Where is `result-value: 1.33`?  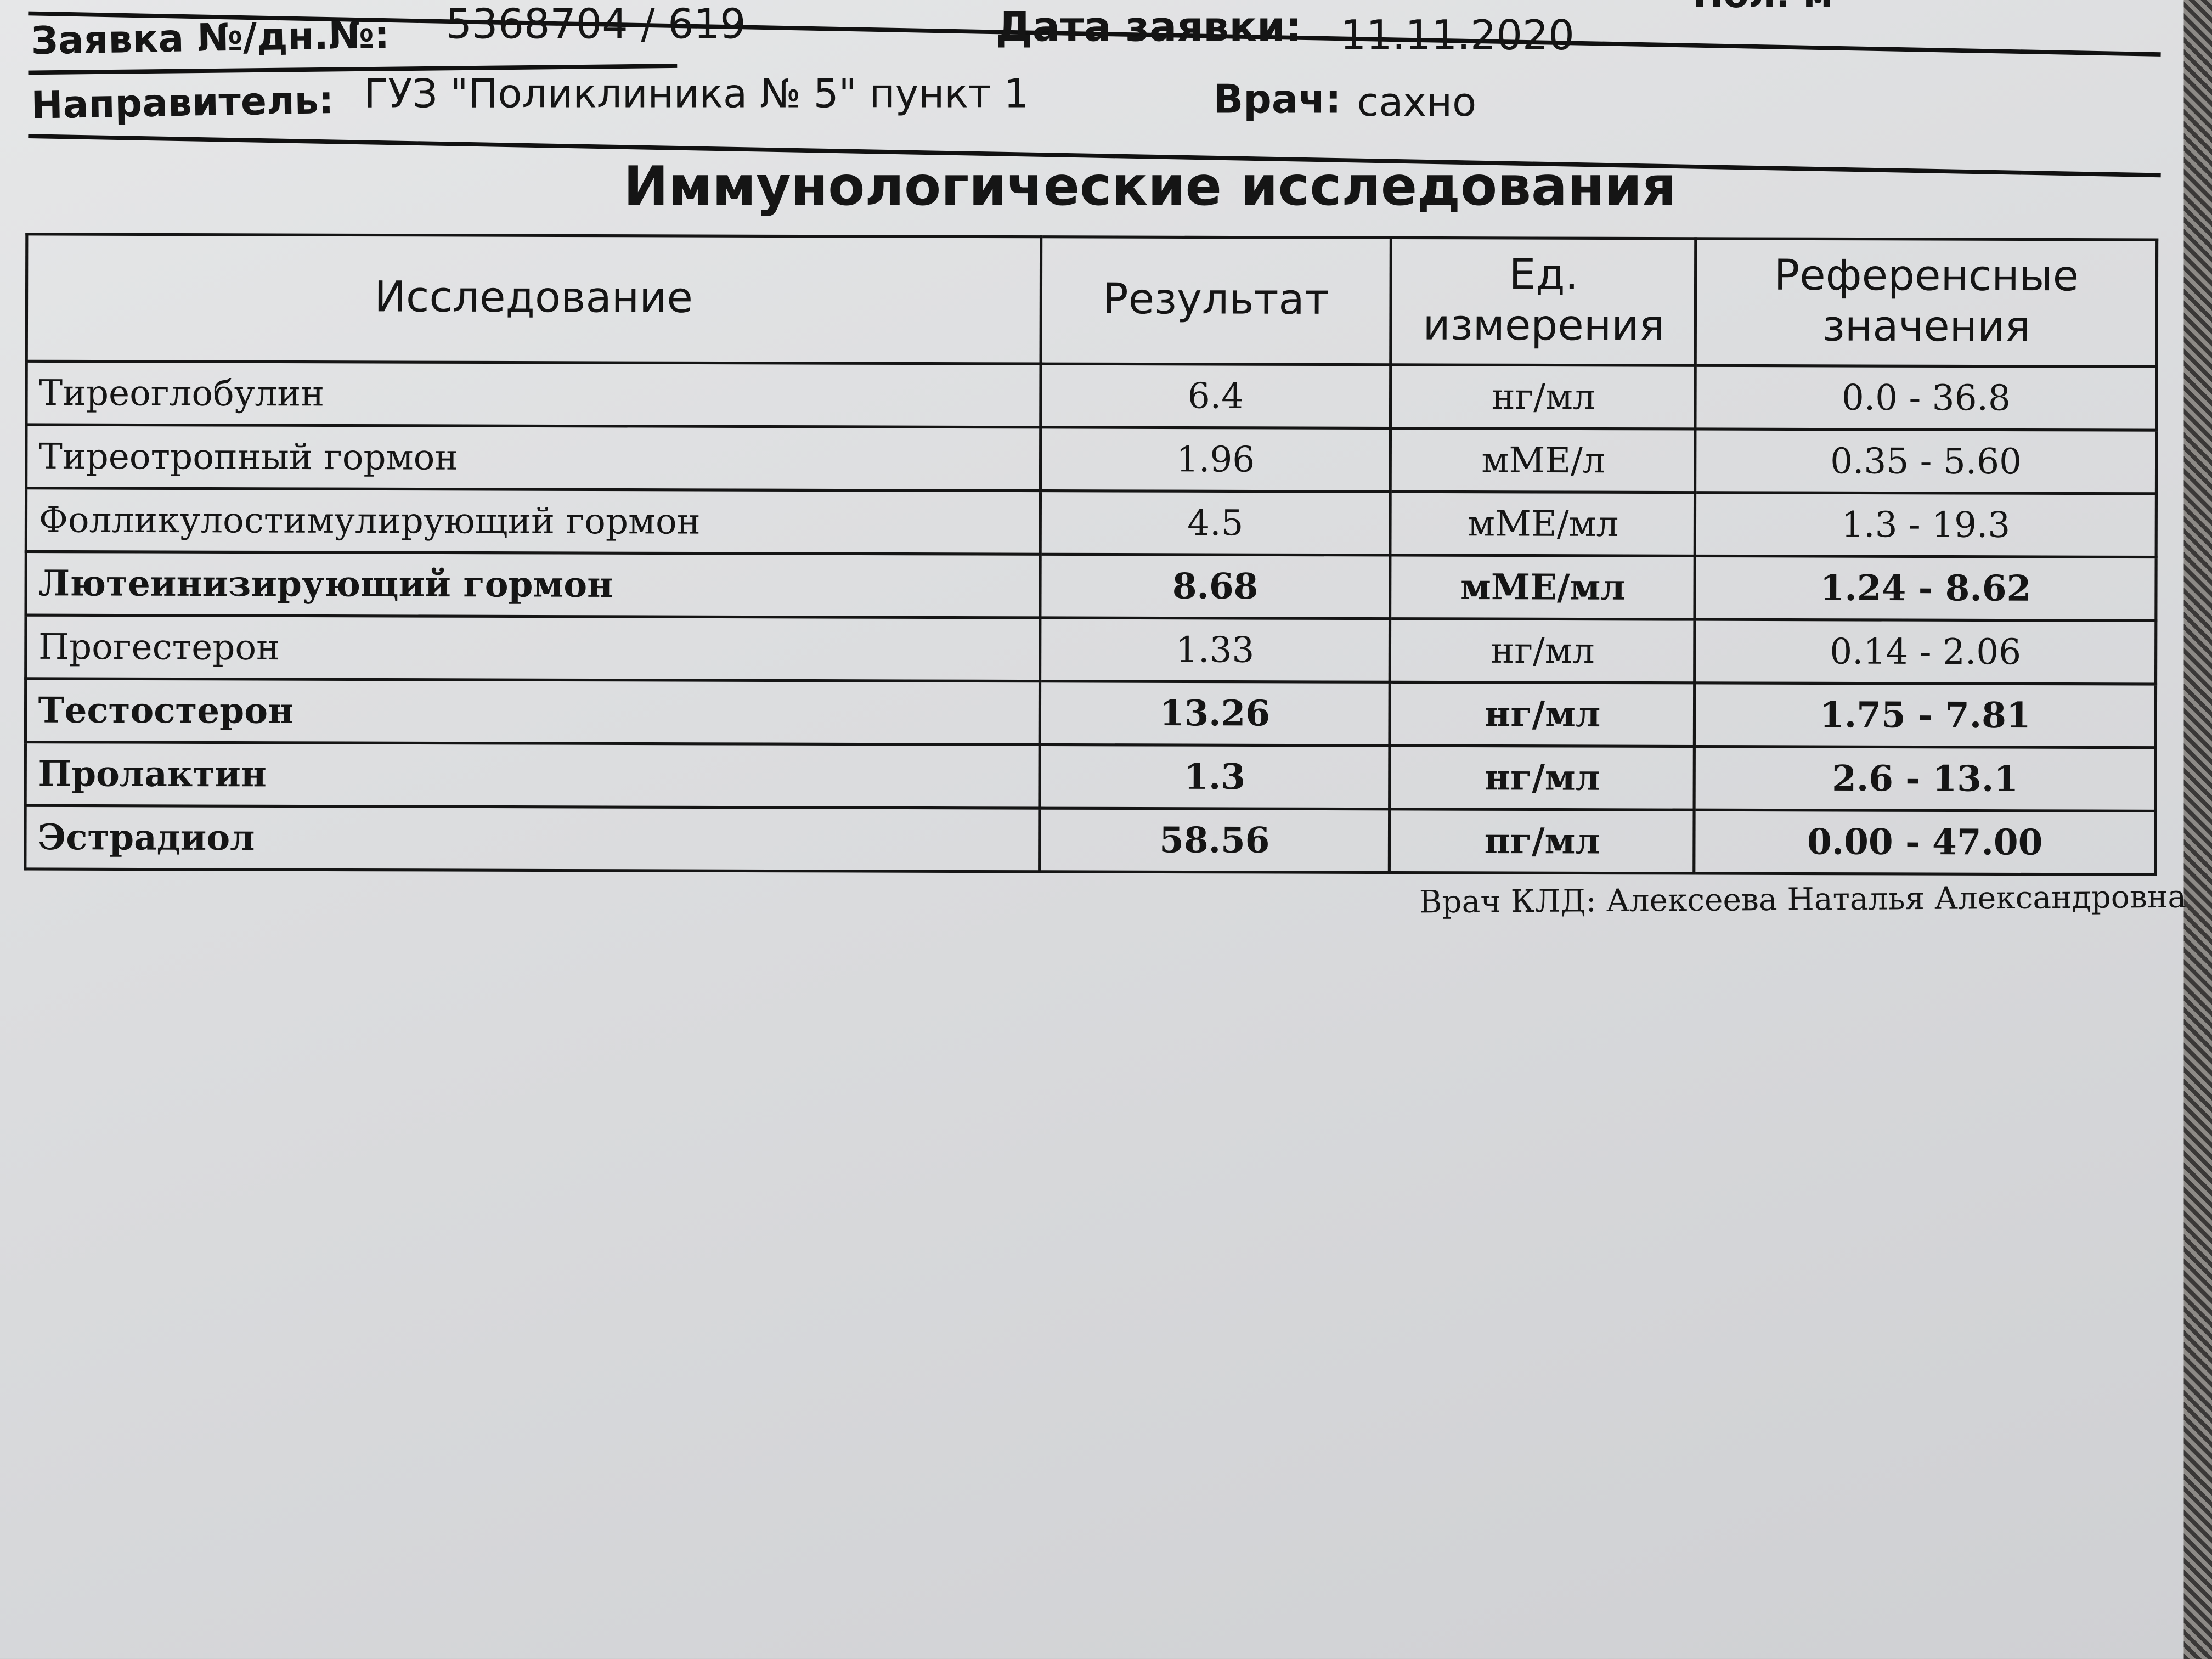
result-value: 1.33 is located at coordinates (1215, 649).